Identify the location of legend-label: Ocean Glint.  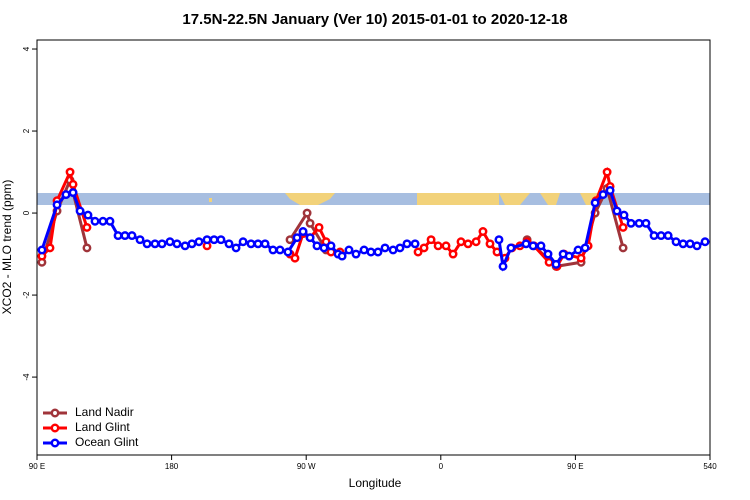
(107, 442).